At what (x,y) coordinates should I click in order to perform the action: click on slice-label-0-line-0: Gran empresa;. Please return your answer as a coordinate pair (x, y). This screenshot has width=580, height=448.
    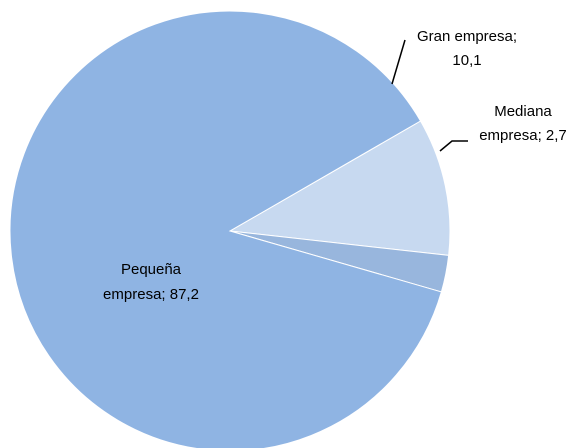
    Looking at the image, I should click on (467, 36).